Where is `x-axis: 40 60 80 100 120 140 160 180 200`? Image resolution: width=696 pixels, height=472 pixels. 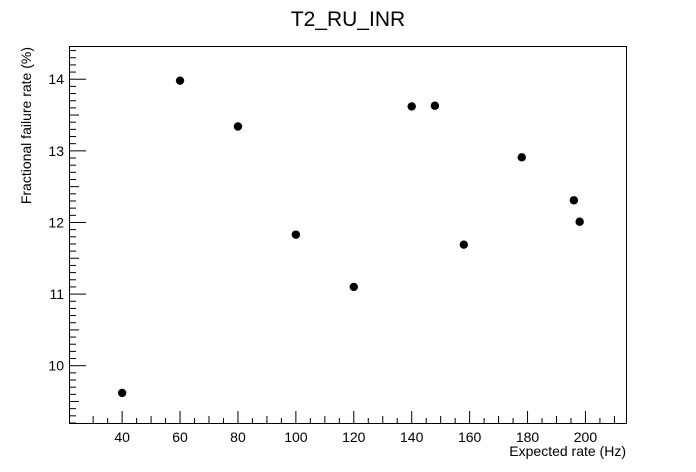
x-axis: 40 60 80 100 120 140 160 180 200 is located at coordinates (353, 428).